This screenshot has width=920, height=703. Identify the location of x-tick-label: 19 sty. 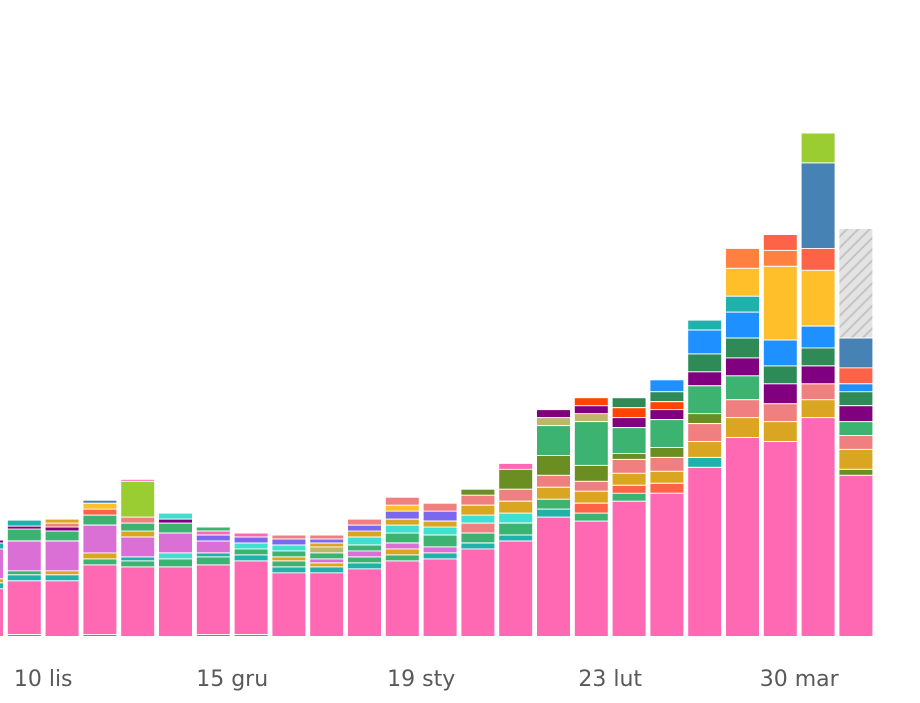
(421, 679).